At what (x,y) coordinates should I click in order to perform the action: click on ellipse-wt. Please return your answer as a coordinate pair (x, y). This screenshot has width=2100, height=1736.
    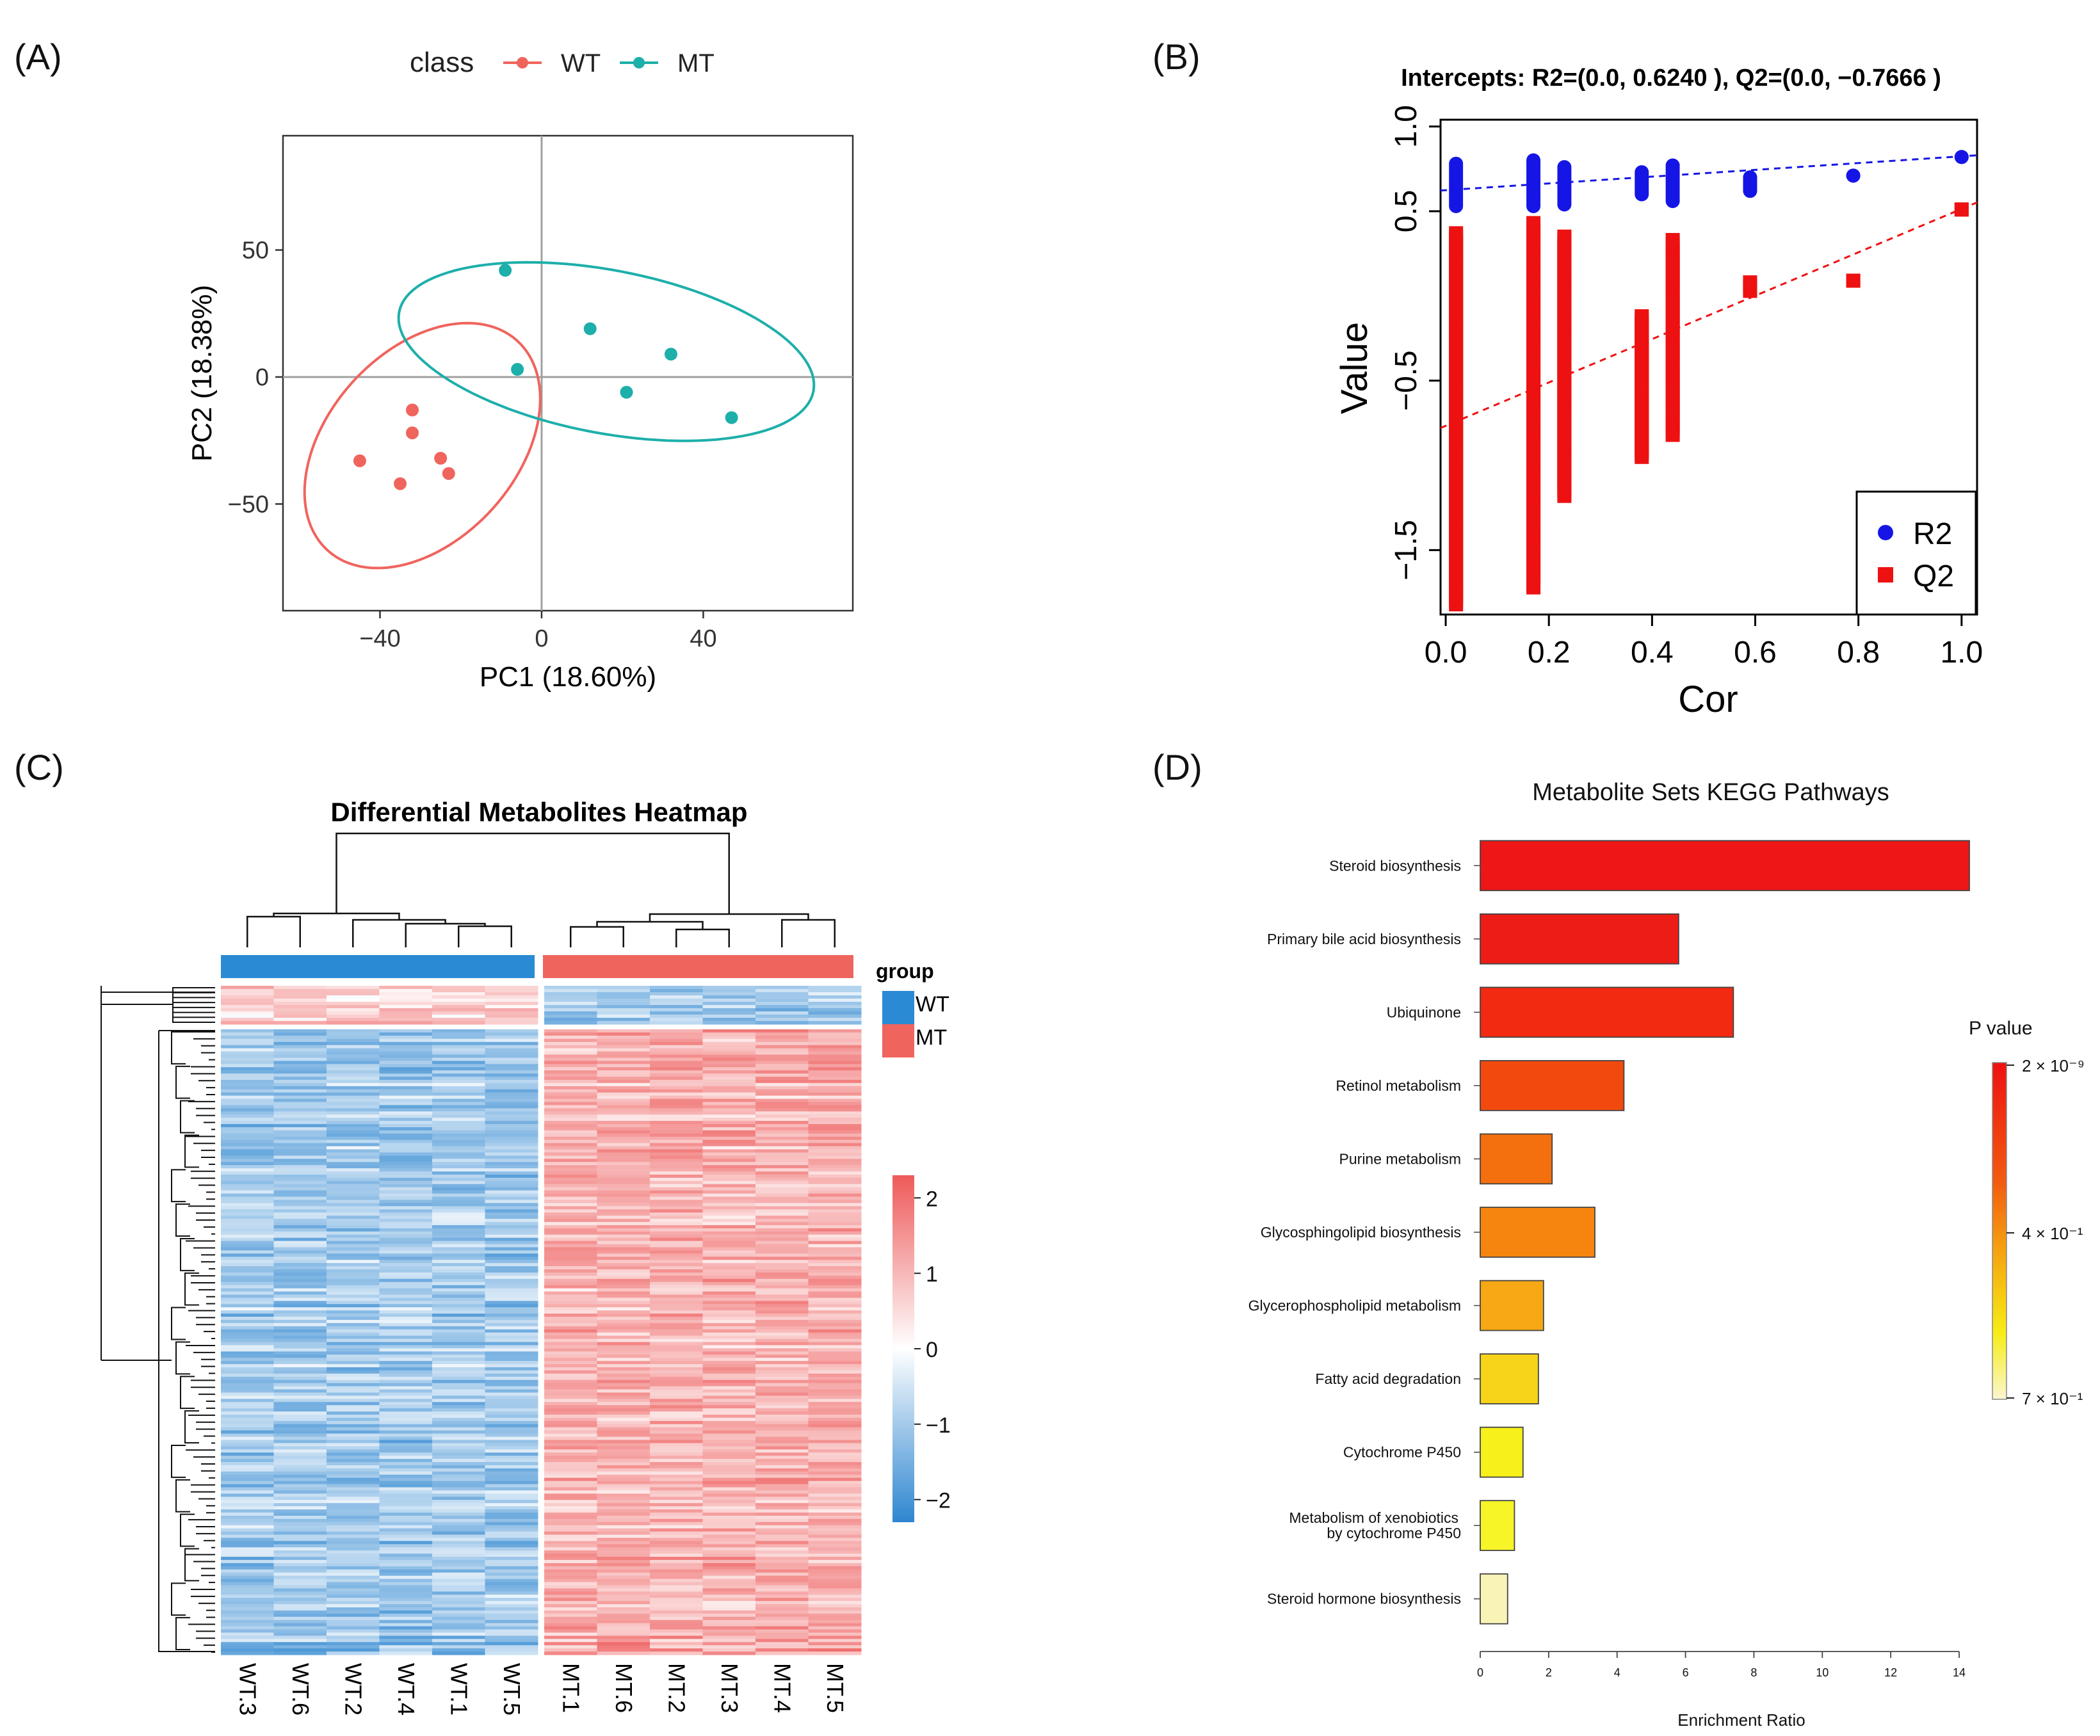
    Looking at the image, I should click on (422, 446).